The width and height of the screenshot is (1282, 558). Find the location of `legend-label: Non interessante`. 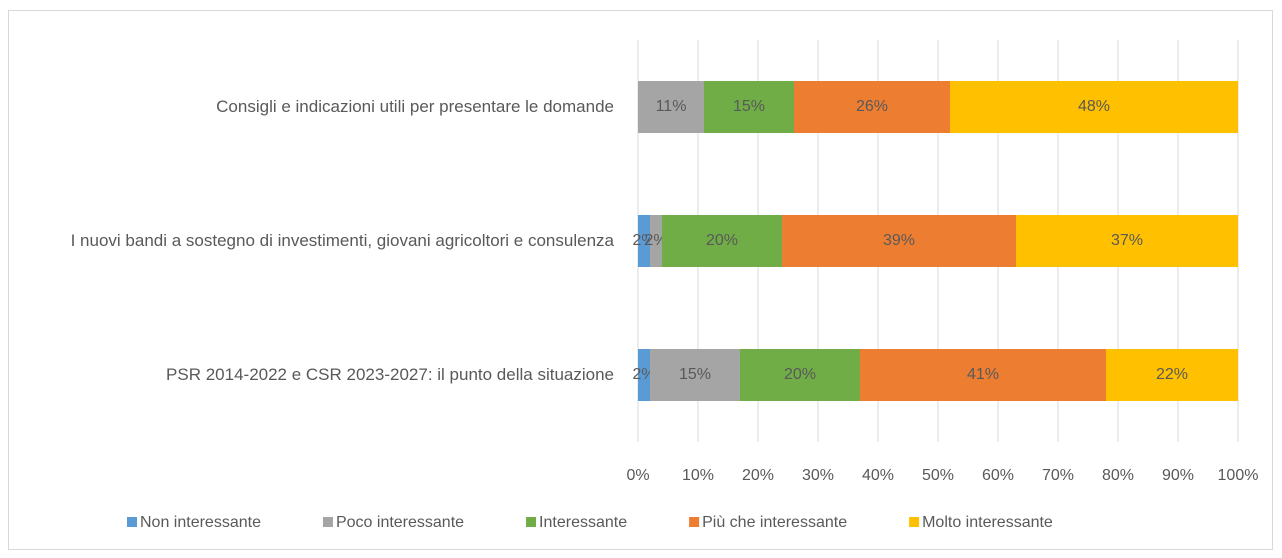

legend-label: Non interessante is located at coordinates (200, 522).